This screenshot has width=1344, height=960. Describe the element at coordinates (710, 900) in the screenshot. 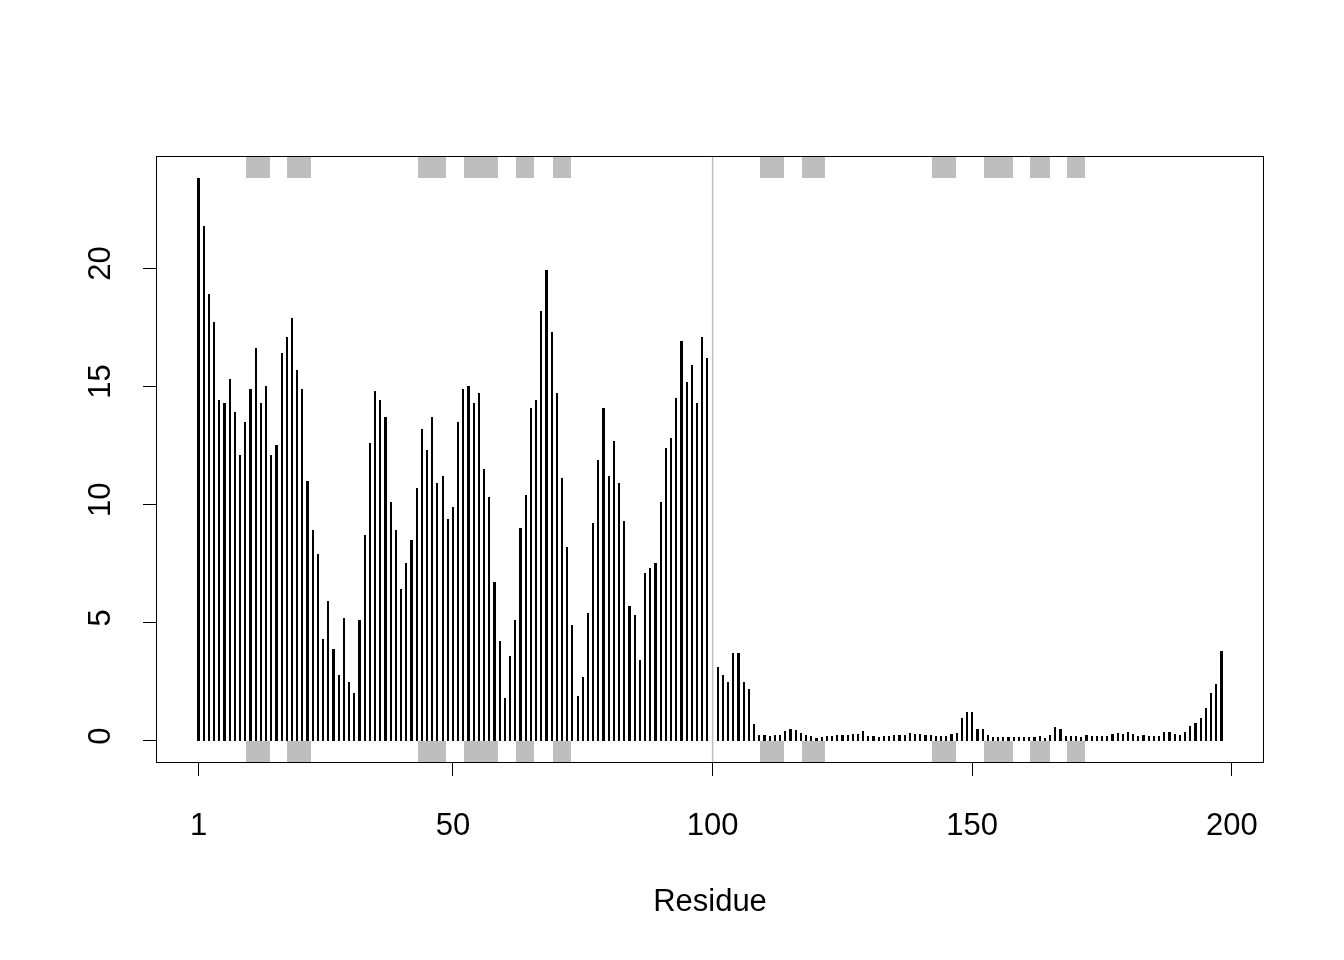

I see `x-axis-title: Residue` at that location.